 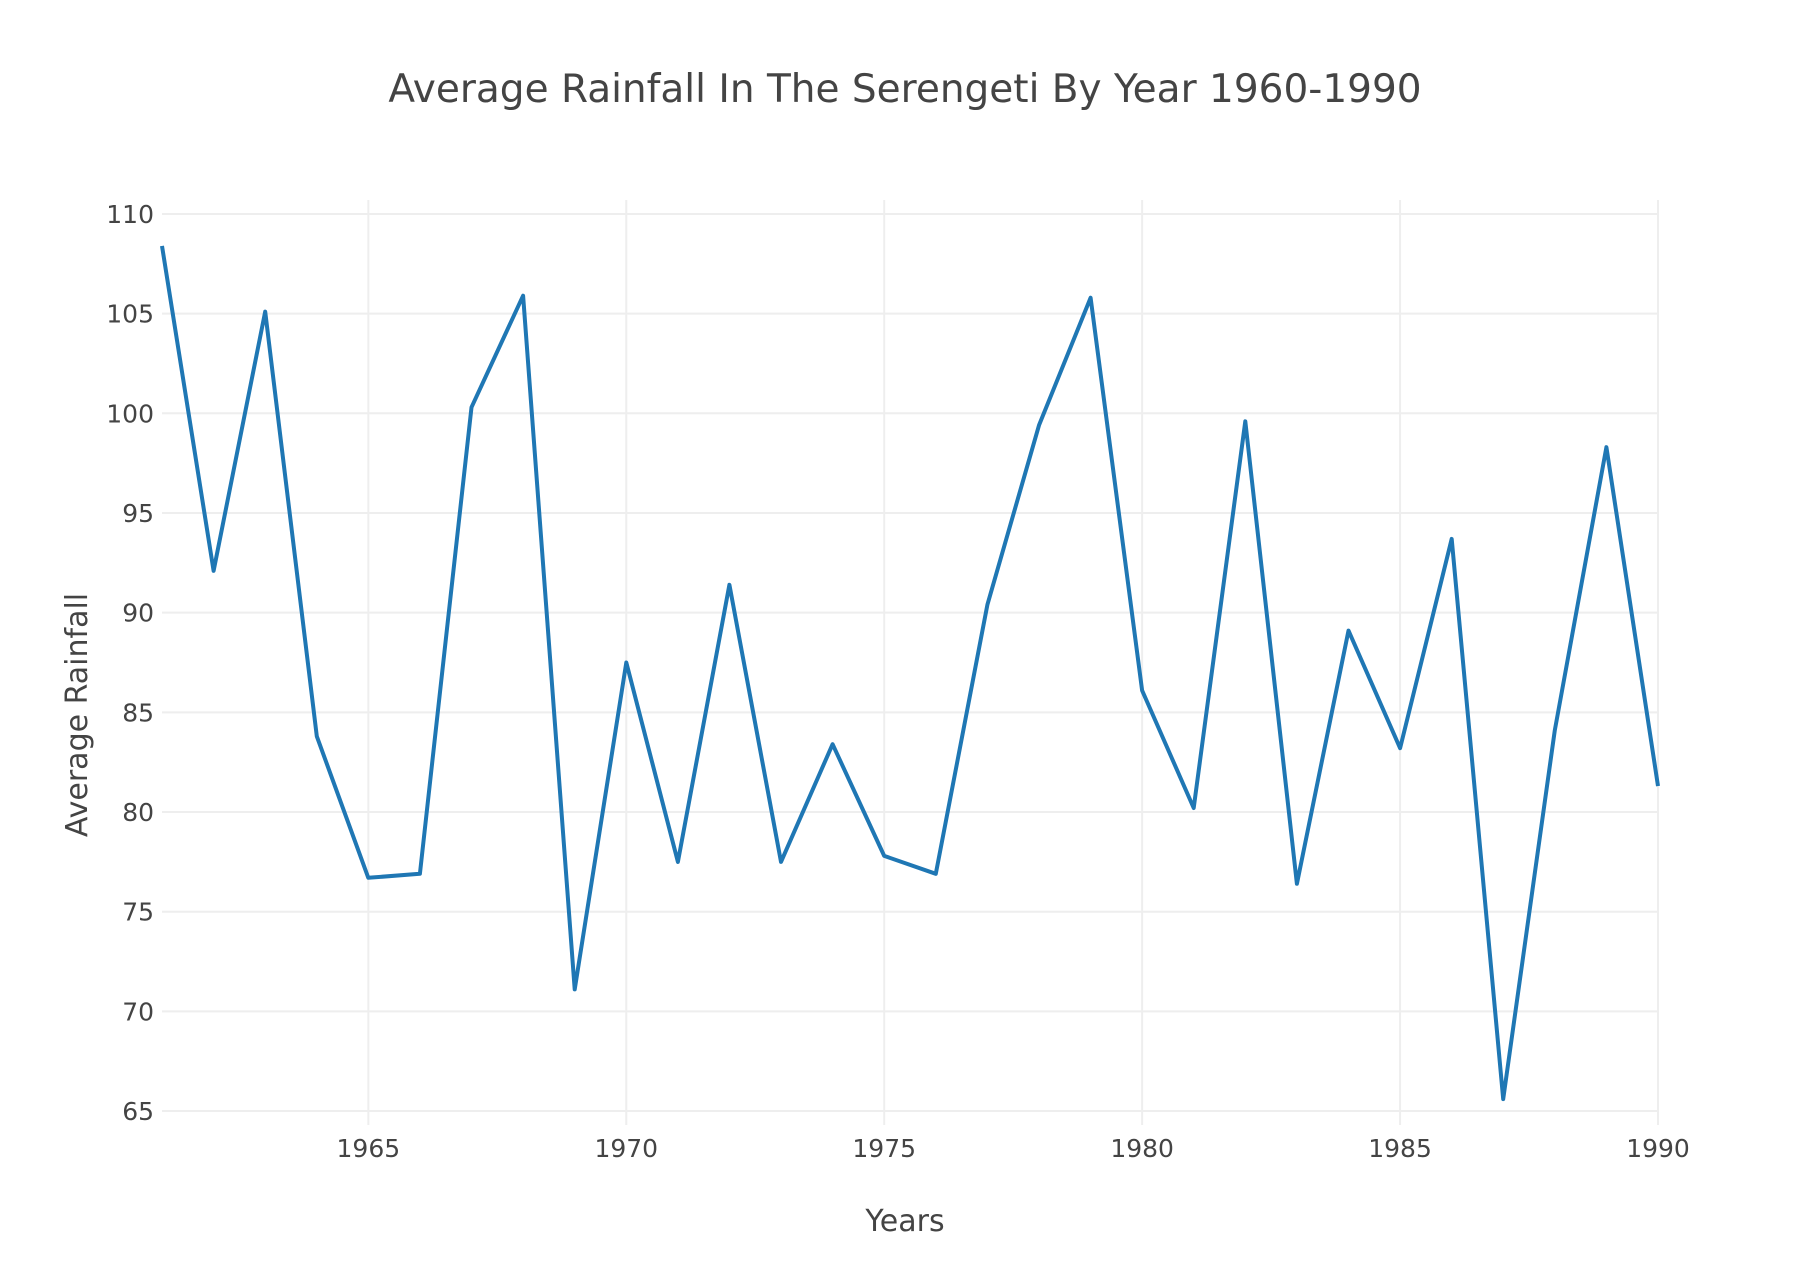 What do you see at coordinates (1142, 1148) in the screenshot?
I see `x-tick-label: 1980` at bounding box center [1142, 1148].